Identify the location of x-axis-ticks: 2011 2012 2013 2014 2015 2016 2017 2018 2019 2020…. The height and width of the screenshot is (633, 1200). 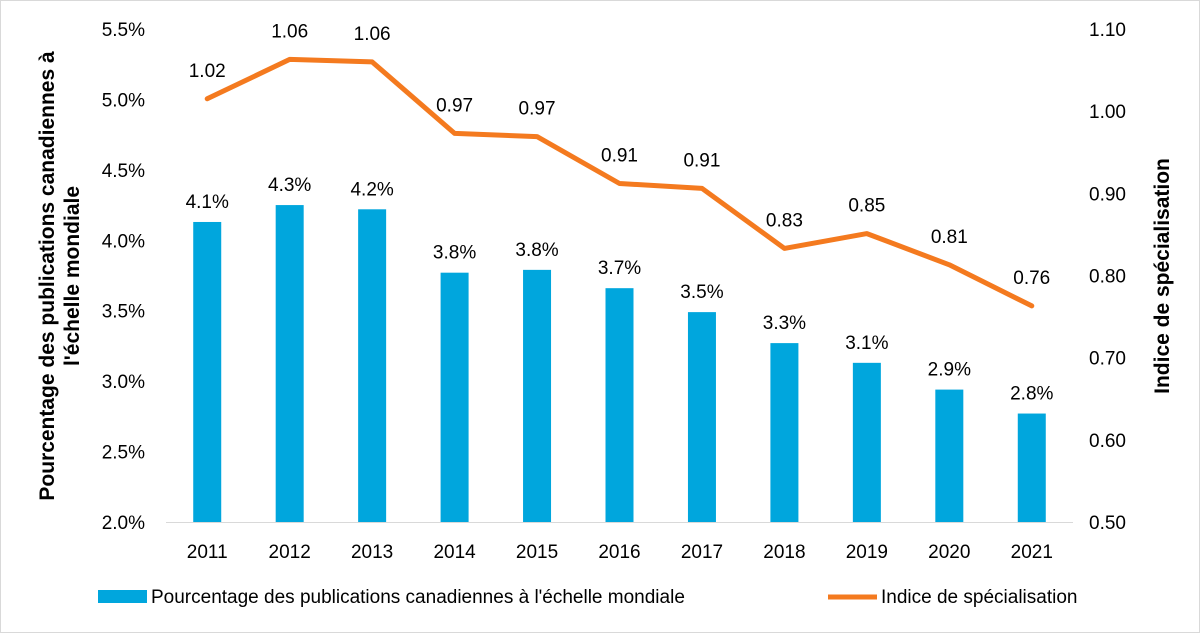
(620, 552).